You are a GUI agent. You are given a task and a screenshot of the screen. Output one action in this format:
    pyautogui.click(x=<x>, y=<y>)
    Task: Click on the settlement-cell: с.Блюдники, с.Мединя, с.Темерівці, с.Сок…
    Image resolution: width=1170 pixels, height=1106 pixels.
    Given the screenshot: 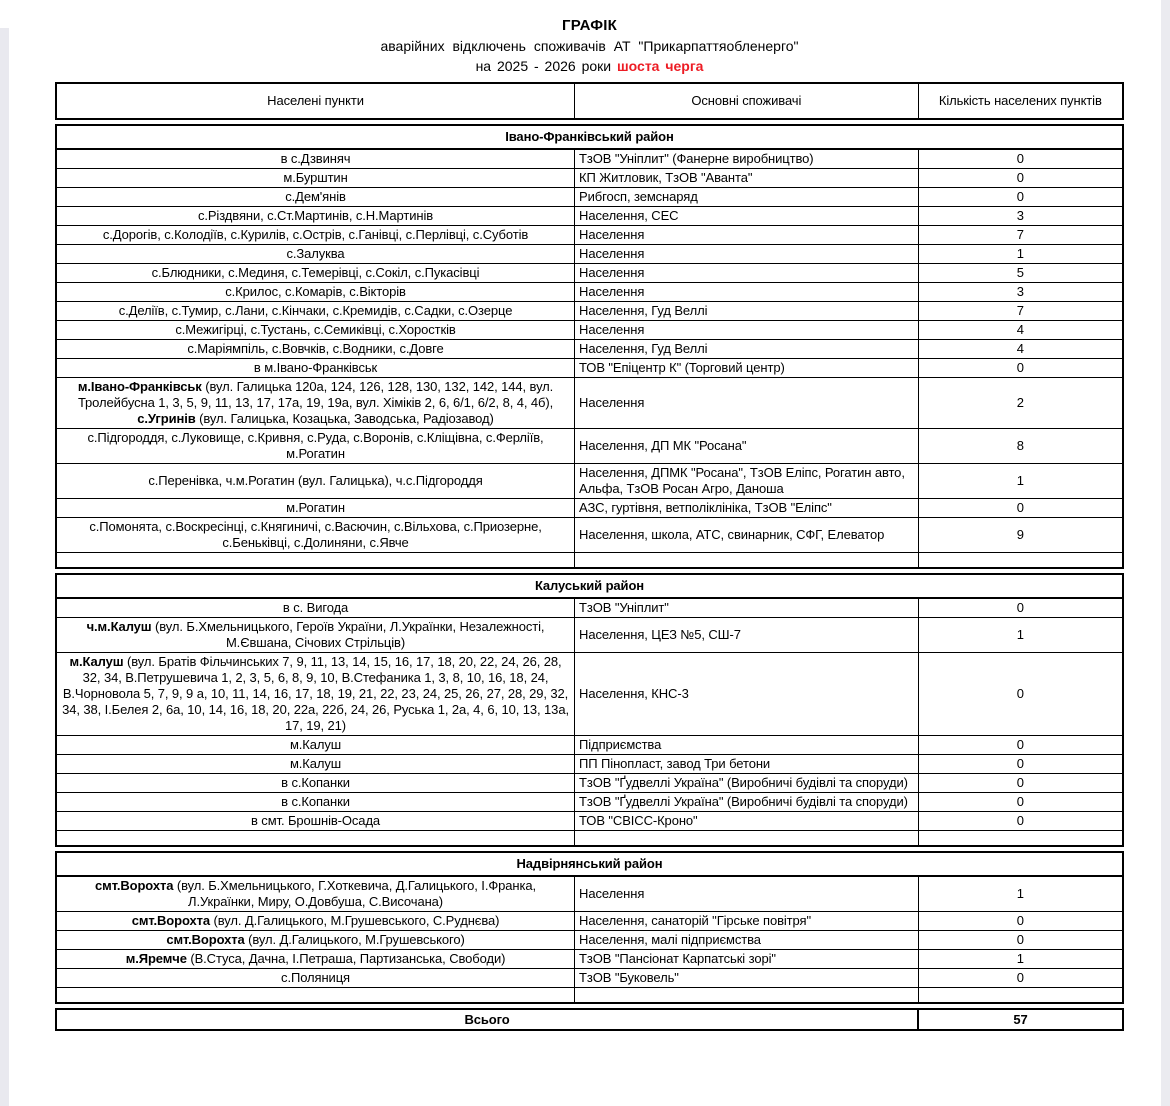 What is the action you would take?
    pyautogui.click(x=315, y=273)
    